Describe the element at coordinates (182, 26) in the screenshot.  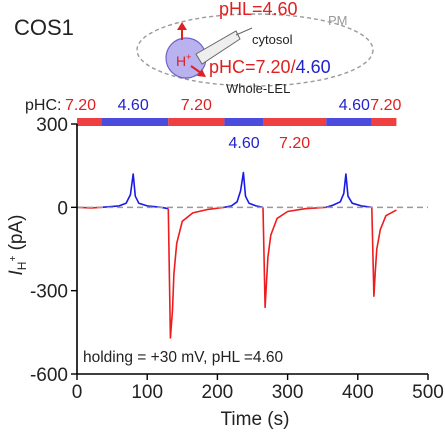
I see `arrowhead-up-icon` at that location.